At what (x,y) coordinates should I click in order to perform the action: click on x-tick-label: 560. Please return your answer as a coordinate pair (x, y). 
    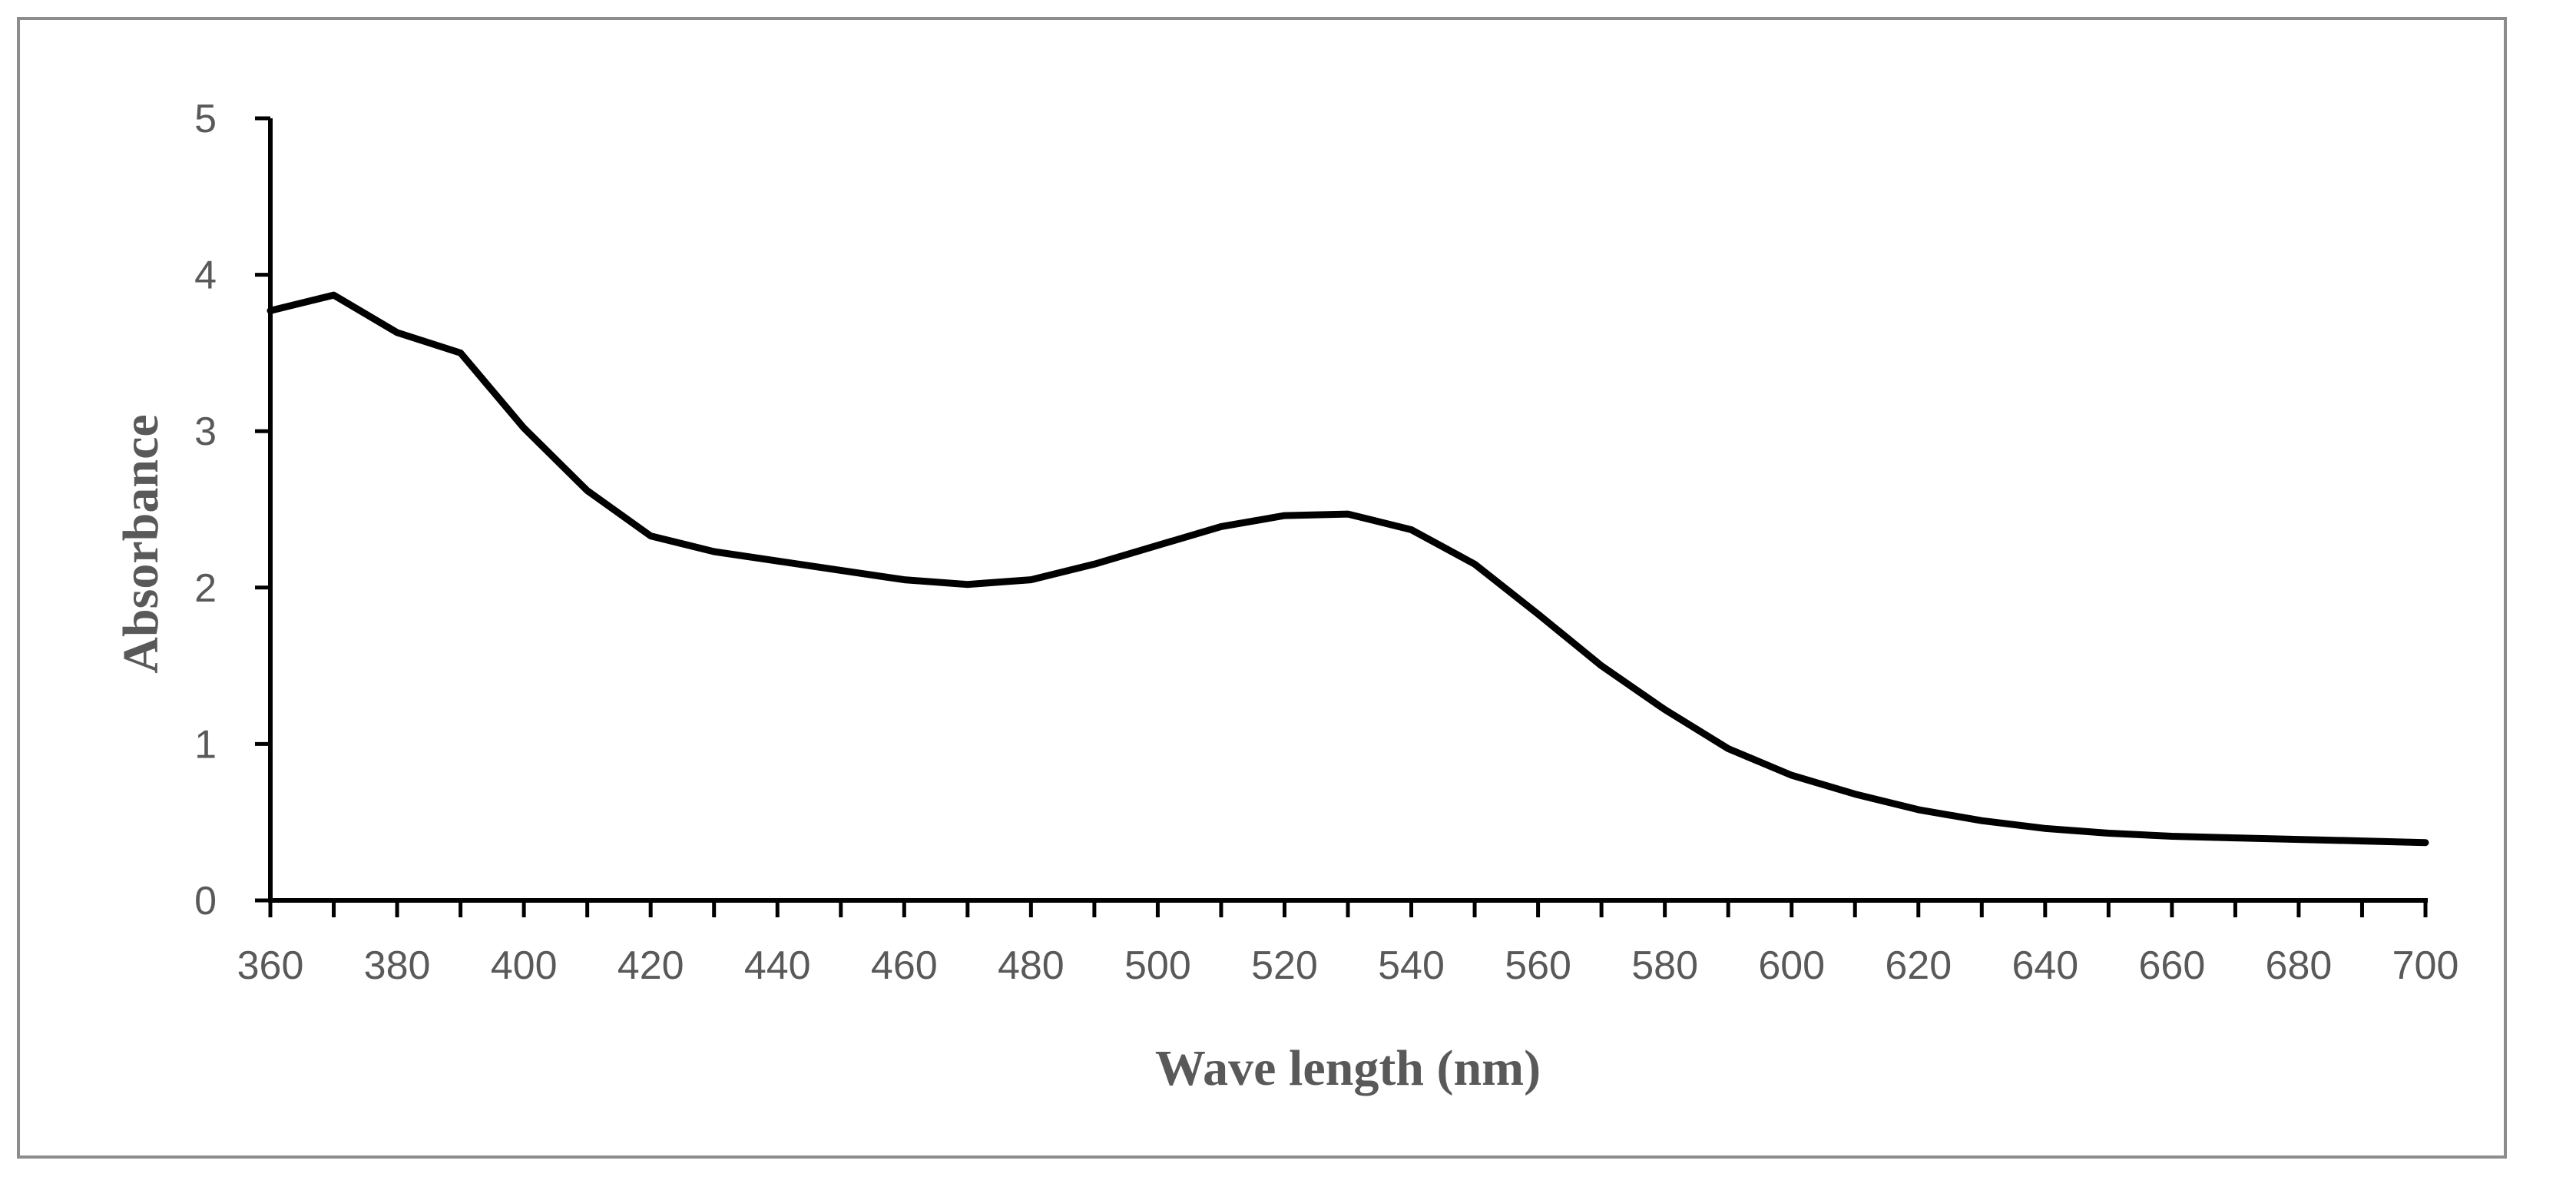
    Looking at the image, I should click on (1538, 965).